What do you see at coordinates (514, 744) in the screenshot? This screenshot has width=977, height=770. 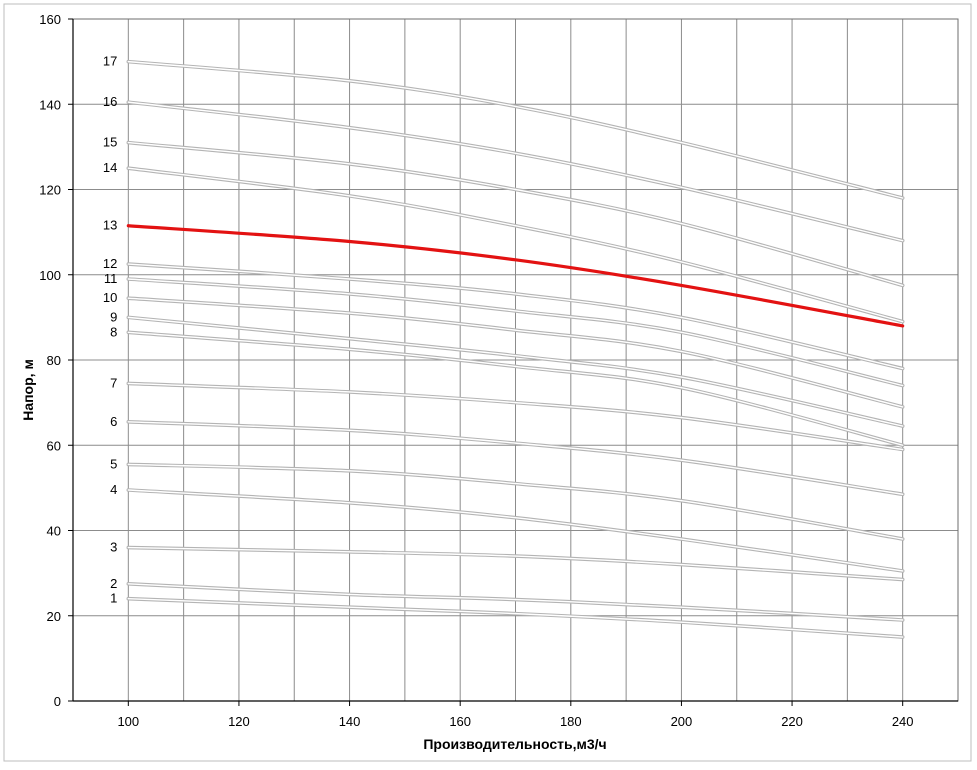 I see `x-axis-label: Производительность,м3/ч` at bounding box center [514, 744].